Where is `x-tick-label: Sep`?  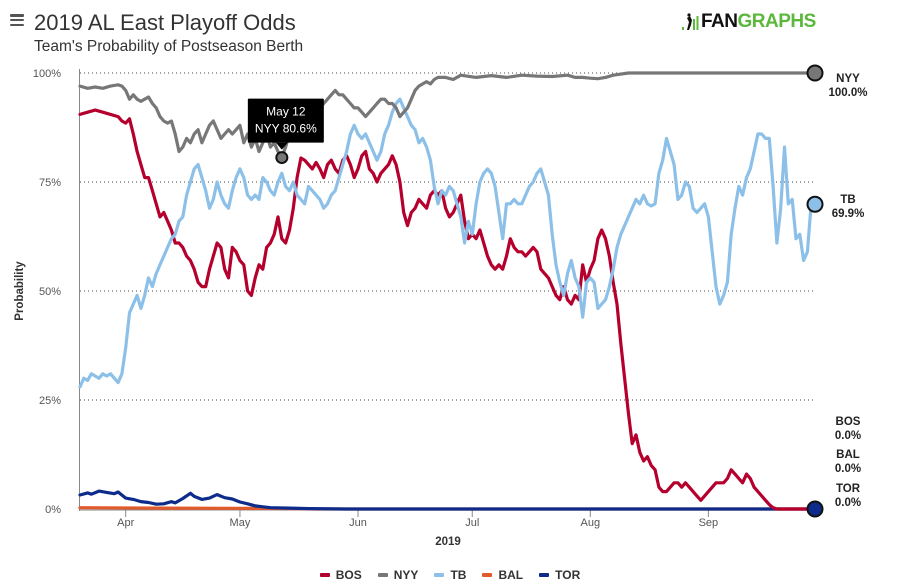
x-tick-label: Sep is located at coordinates (709, 523).